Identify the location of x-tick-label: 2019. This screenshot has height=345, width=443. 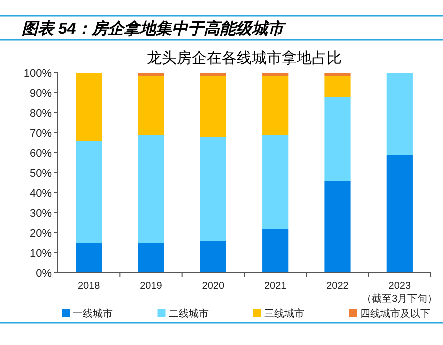
(151, 286).